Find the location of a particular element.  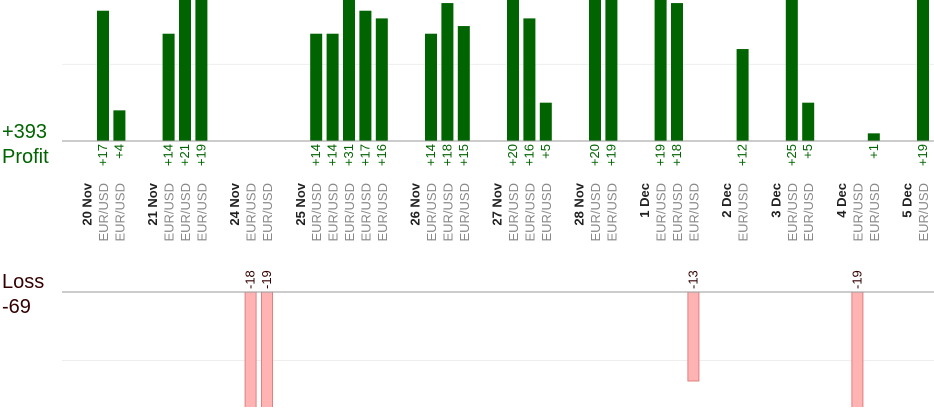

date-label: 5 Dec is located at coordinates (907, 200).